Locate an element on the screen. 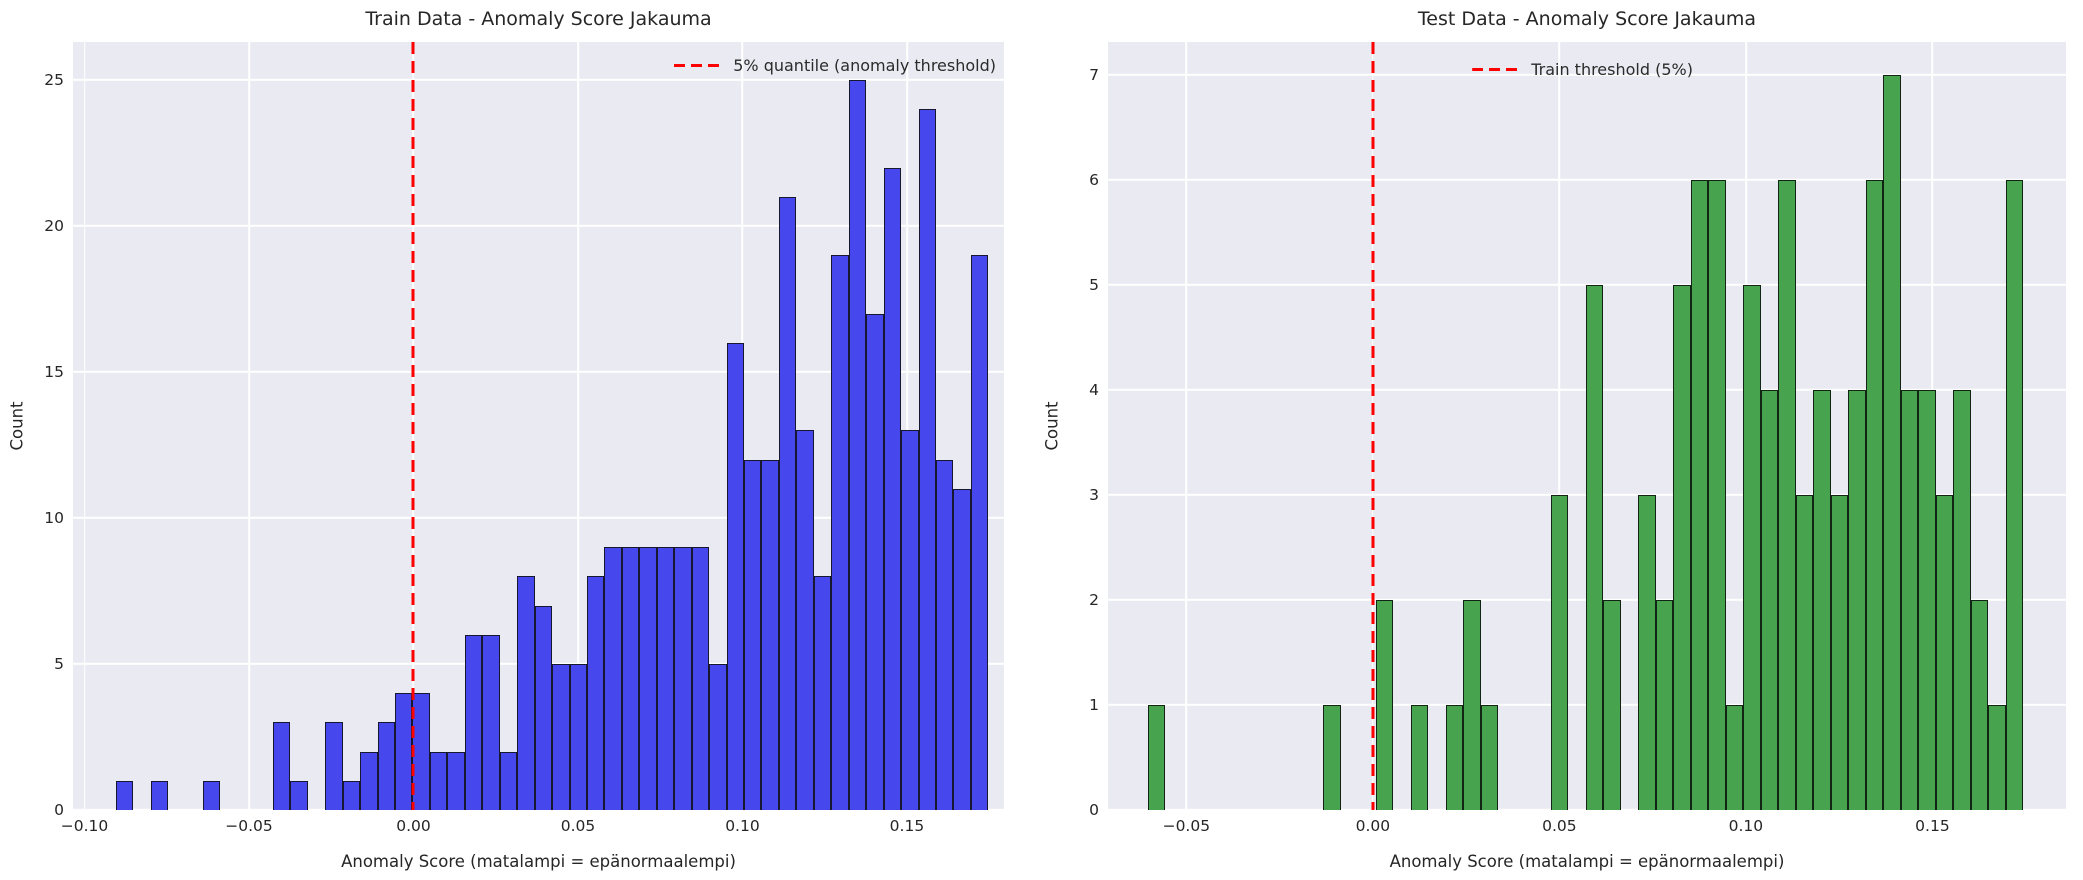 The image size is (2083, 880). y-tick-label: 6 is located at coordinates (1094, 180).